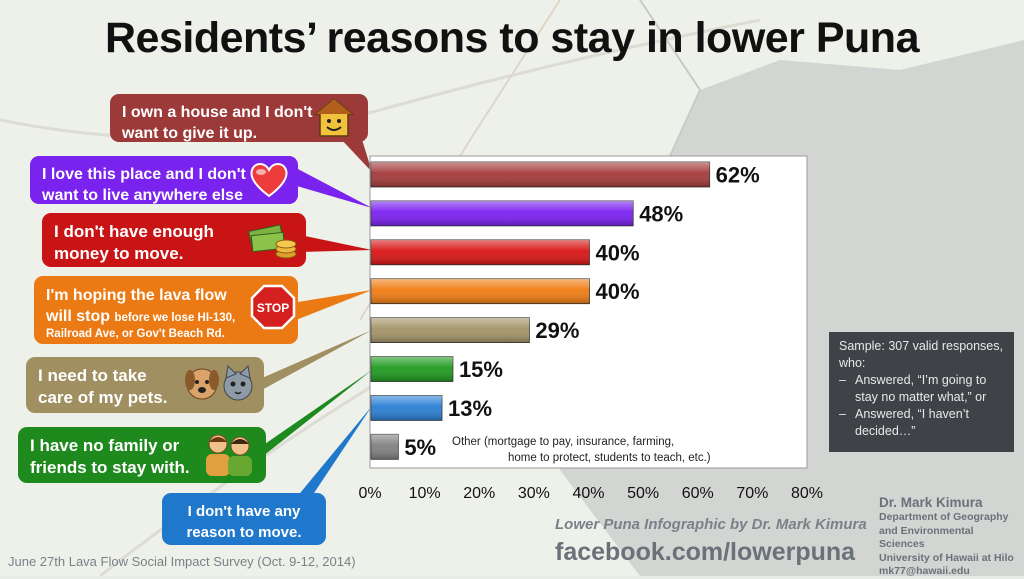 The height and width of the screenshot is (579, 1024). I want to click on sample-note-intro: Sample: 307 valid responses, who:, so click(921, 354).